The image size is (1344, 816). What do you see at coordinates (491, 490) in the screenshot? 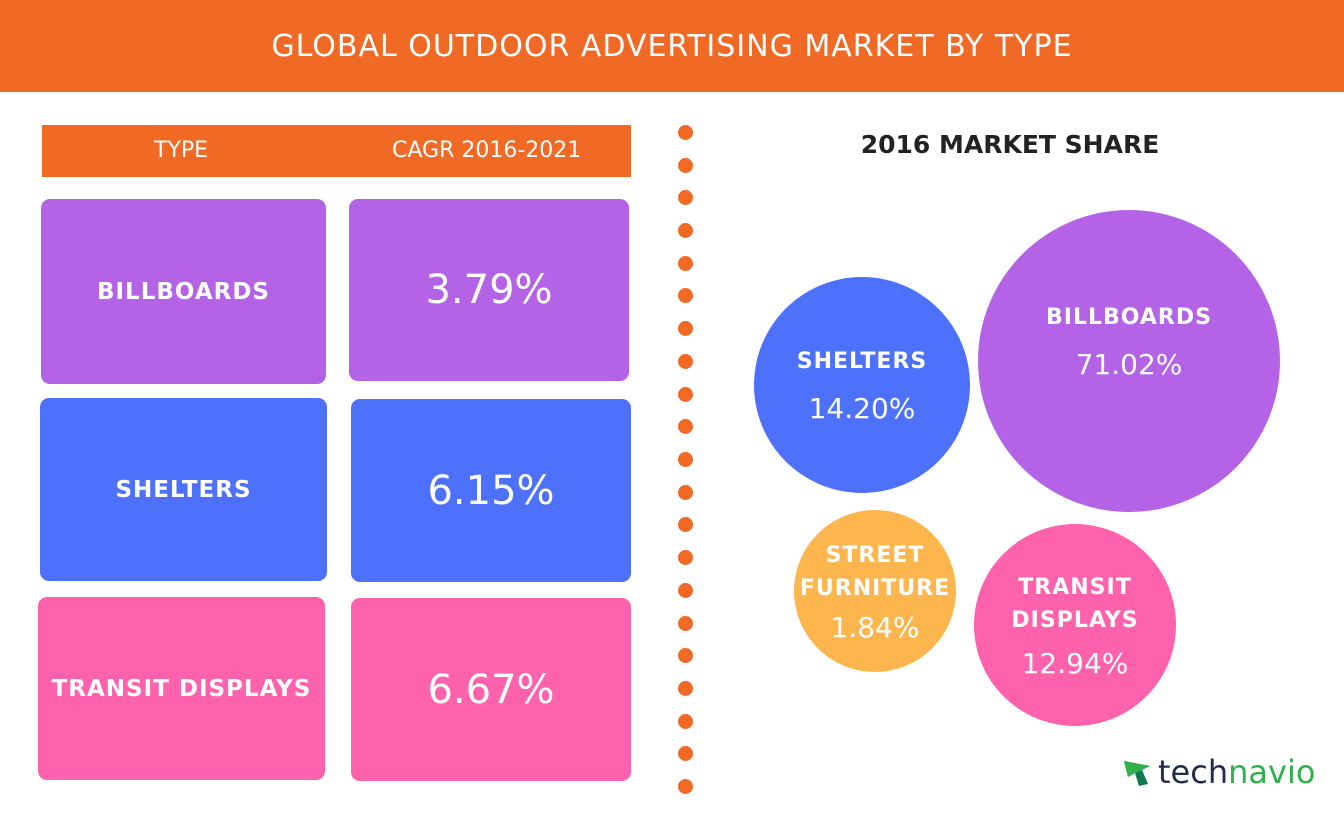
I see `row-shelters-cagr: 6.15%` at bounding box center [491, 490].